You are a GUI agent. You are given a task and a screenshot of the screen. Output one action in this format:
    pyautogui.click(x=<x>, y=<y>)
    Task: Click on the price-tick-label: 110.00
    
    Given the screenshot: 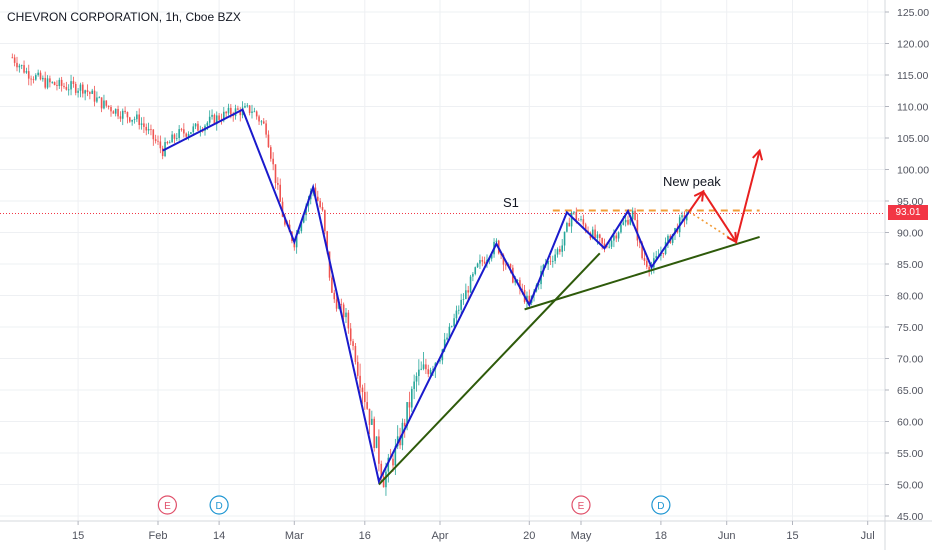 What is the action you would take?
    pyautogui.click(x=912, y=108)
    